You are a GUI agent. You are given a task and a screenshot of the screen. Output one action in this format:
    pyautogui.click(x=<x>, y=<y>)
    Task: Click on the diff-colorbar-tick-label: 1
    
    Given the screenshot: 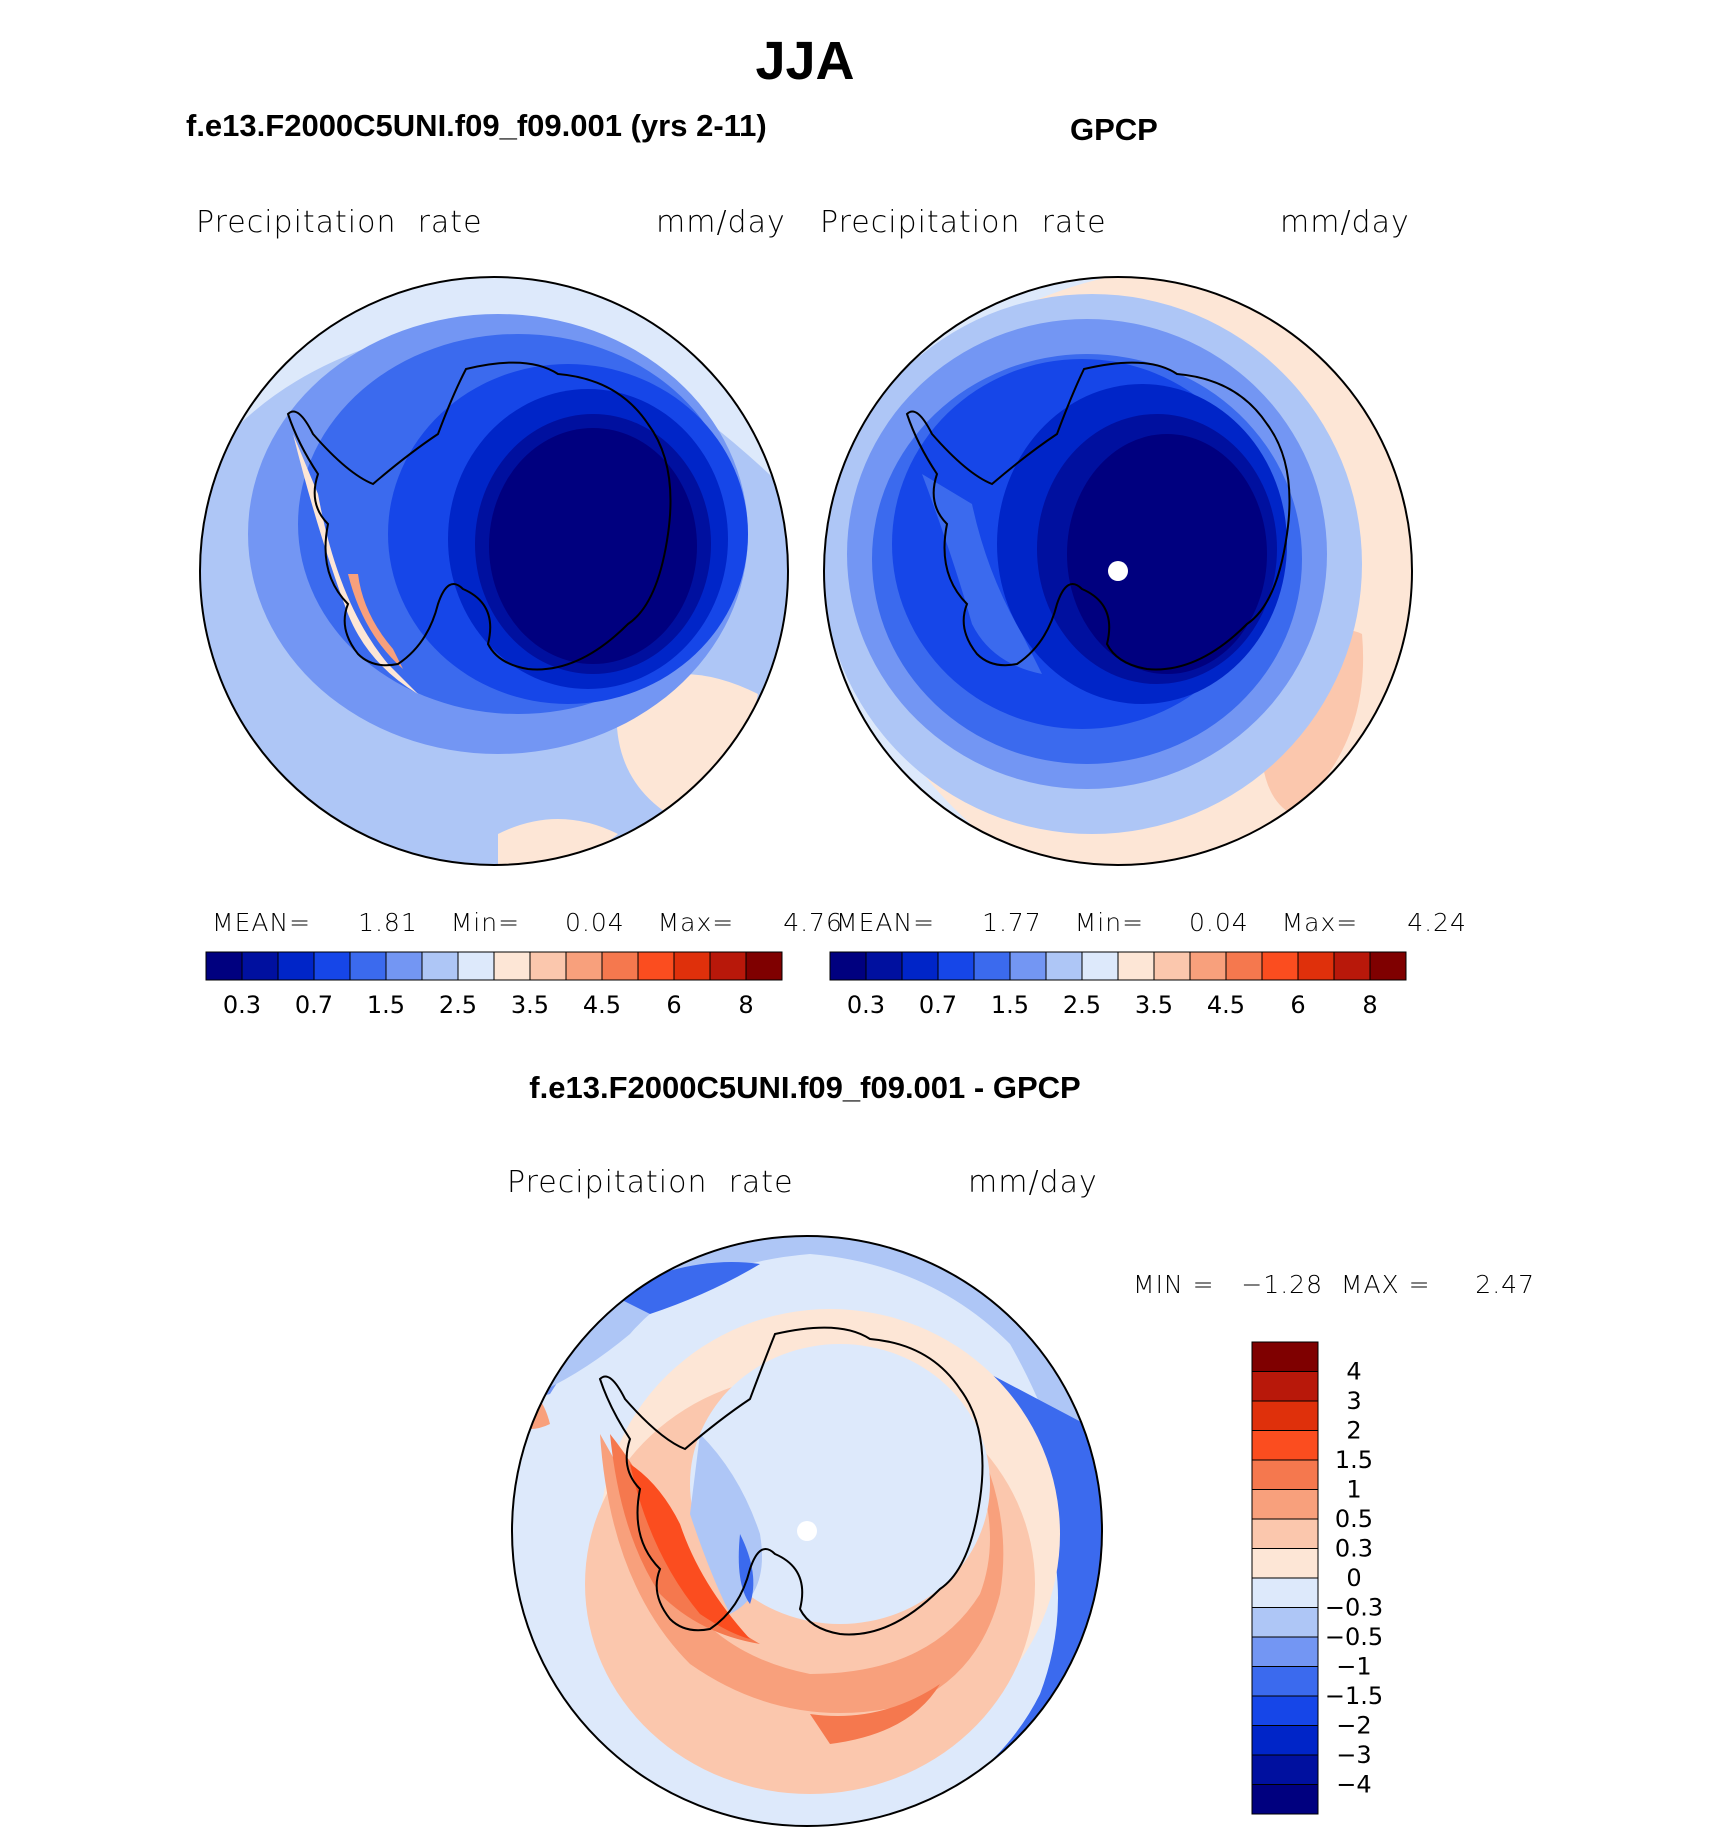 What is the action you would take?
    pyautogui.click(x=1353, y=1490)
    